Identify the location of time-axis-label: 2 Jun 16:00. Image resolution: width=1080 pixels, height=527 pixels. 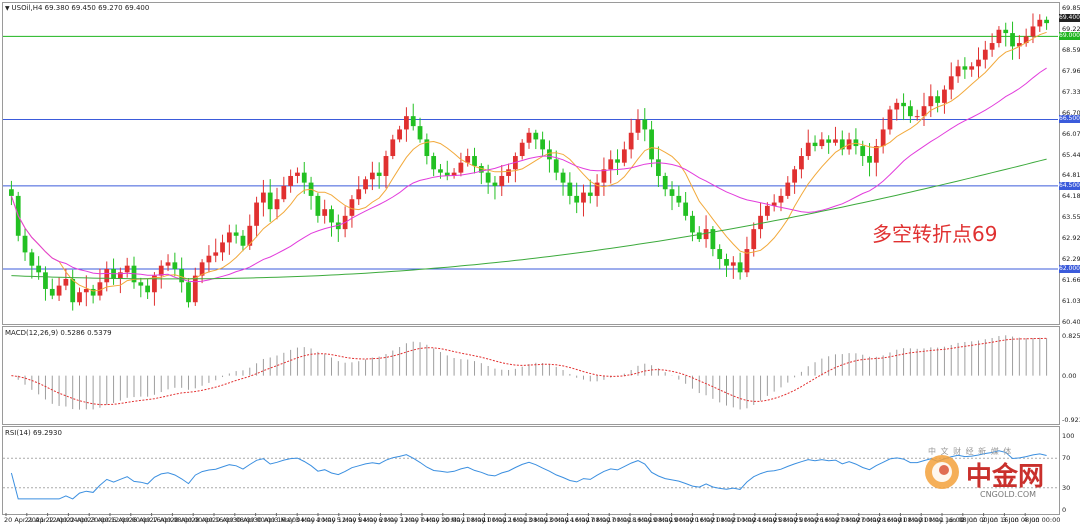
(1000, 520).